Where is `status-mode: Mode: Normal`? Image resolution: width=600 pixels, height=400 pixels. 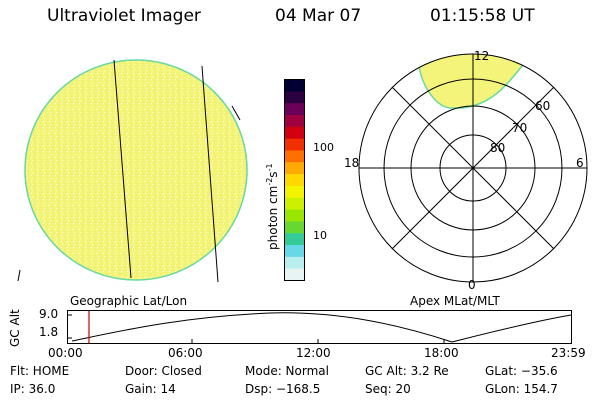
status-mode: Mode: Normal is located at coordinates (287, 371).